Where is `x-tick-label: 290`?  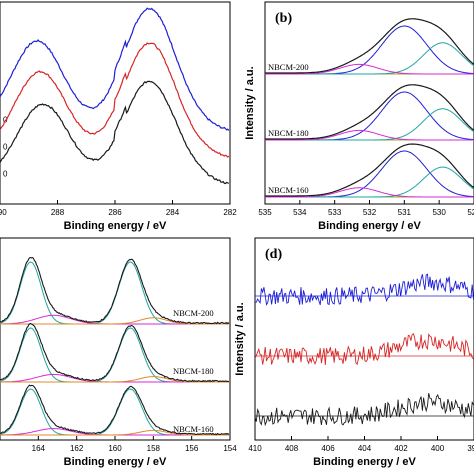
x-tick-label: 290 is located at coordinates (3, 212).